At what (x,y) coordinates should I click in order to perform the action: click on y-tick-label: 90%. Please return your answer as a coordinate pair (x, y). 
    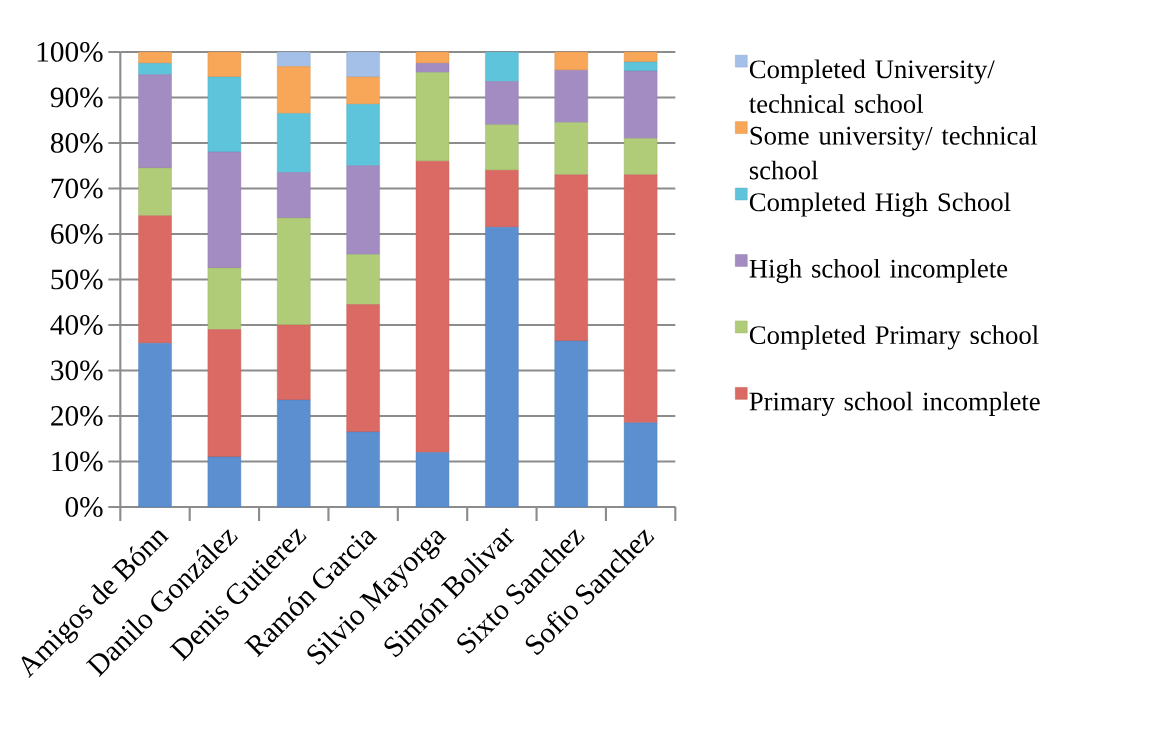
    Looking at the image, I should click on (76, 97).